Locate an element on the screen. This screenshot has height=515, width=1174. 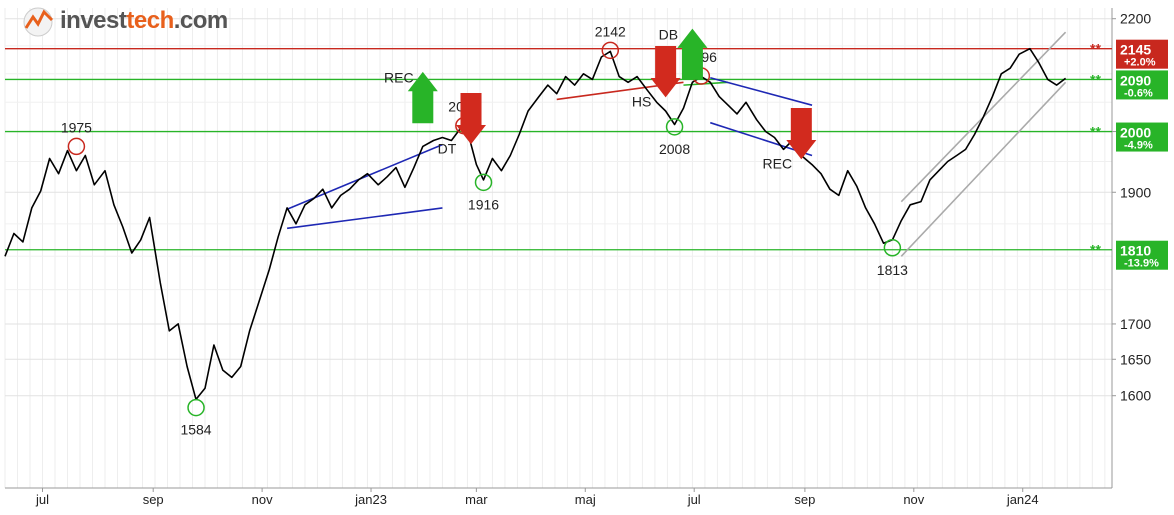
level-change: +2.0% is located at coordinates (1140, 63).